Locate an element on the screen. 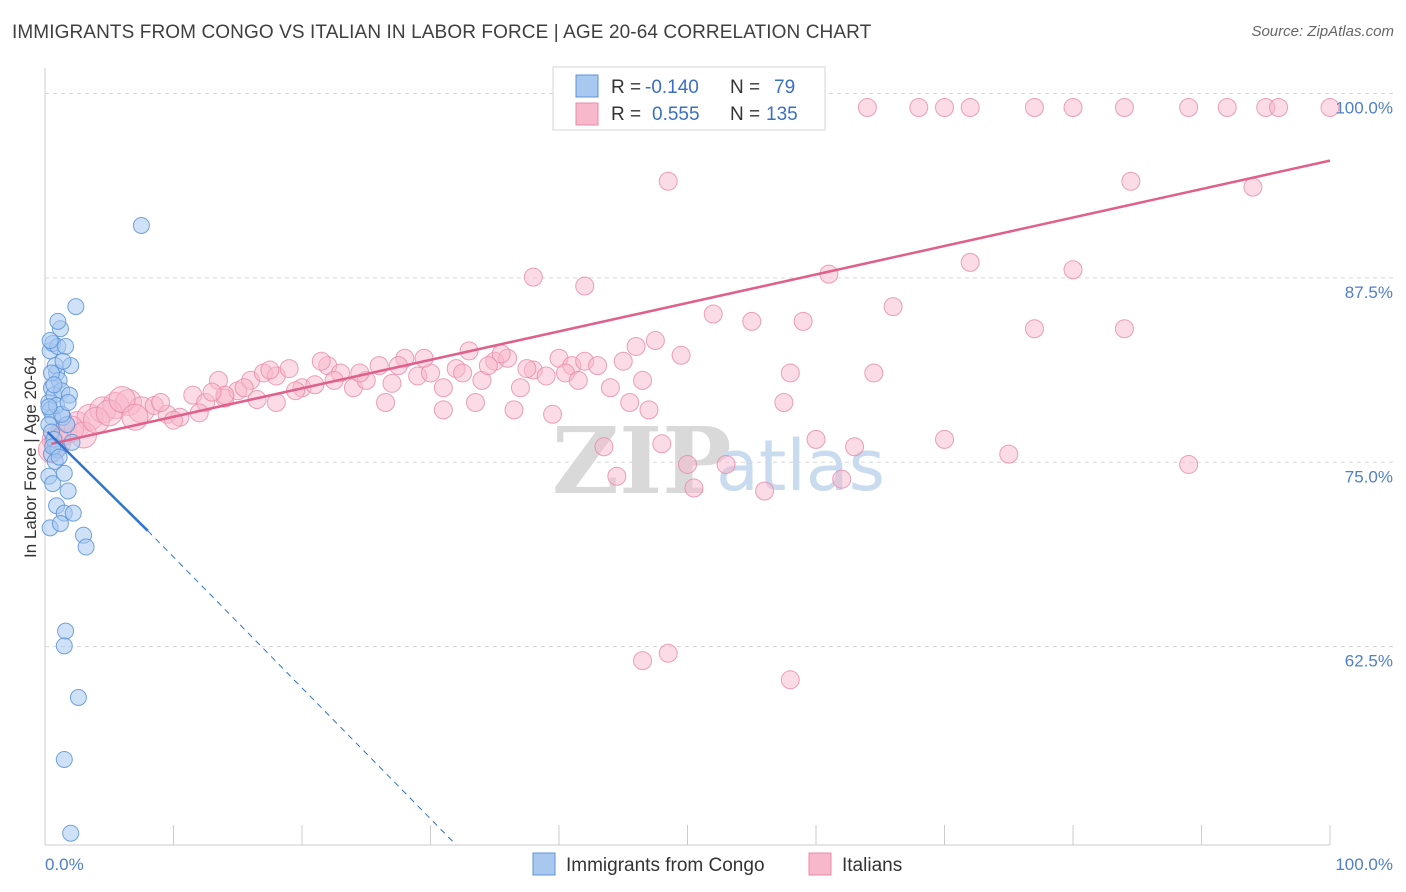 This screenshot has height=892, width=1406. congo-trendline is located at coordinates (97, 481).